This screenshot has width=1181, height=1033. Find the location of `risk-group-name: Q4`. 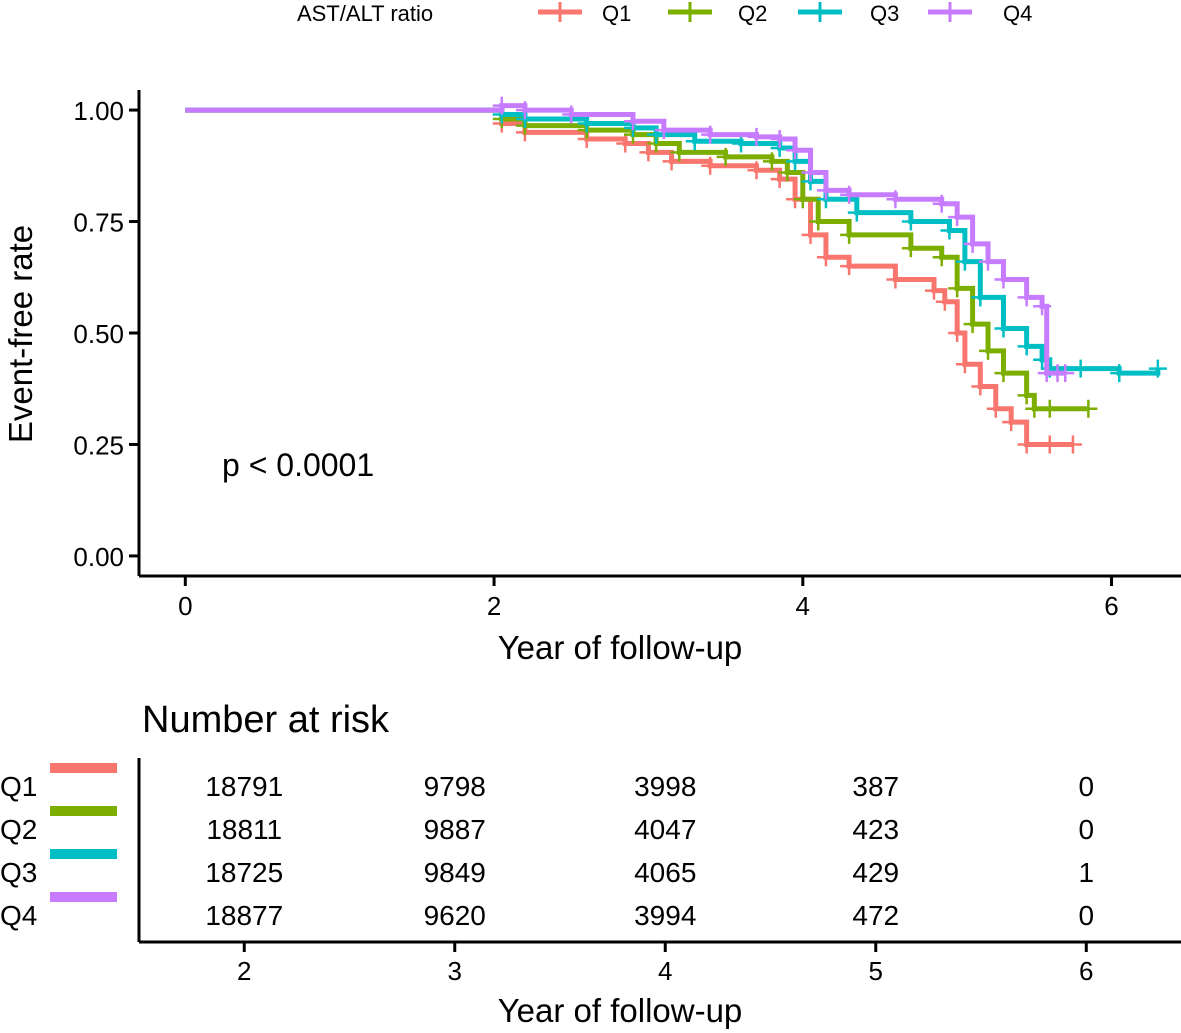

risk-group-name: Q4 is located at coordinates (18, 915).